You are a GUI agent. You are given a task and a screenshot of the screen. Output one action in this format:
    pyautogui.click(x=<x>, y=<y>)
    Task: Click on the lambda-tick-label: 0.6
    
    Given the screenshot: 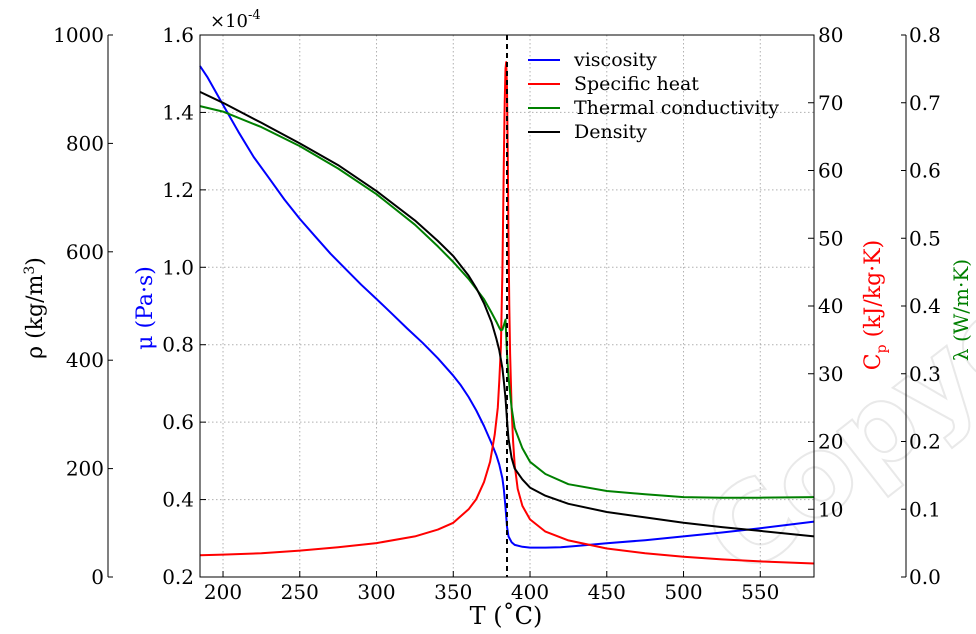 What is the action you would take?
    pyautogui.click(x=925, y=171)
    